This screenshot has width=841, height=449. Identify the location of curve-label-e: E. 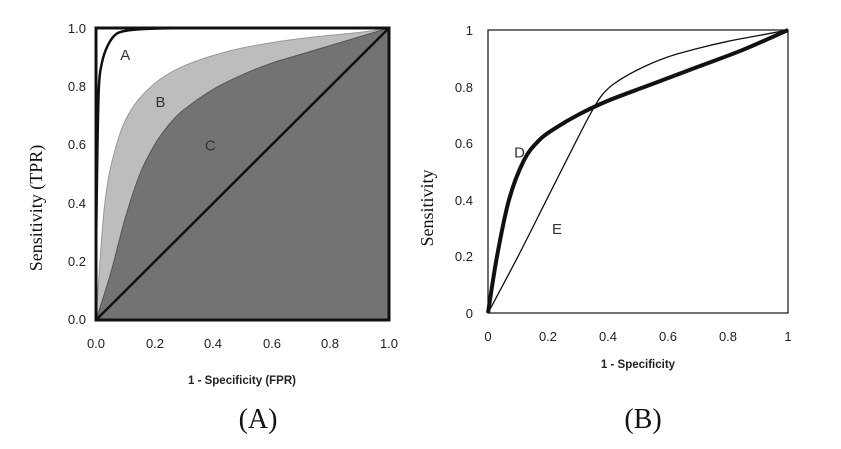
(557, 229).